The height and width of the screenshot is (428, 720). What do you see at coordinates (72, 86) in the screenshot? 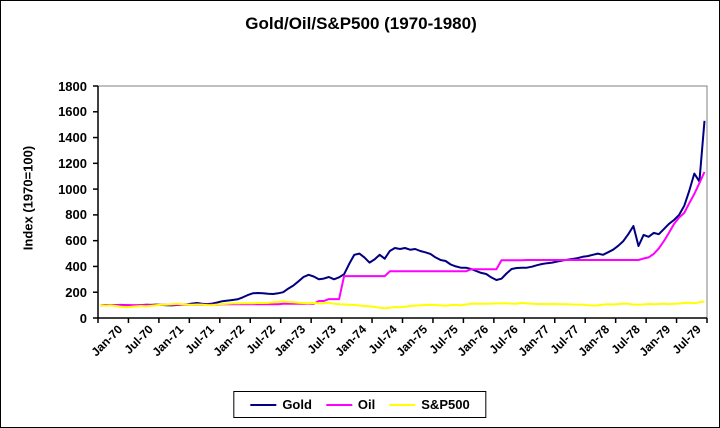
I see `y-tick-label: 1800` at bounding box center [72, 86].